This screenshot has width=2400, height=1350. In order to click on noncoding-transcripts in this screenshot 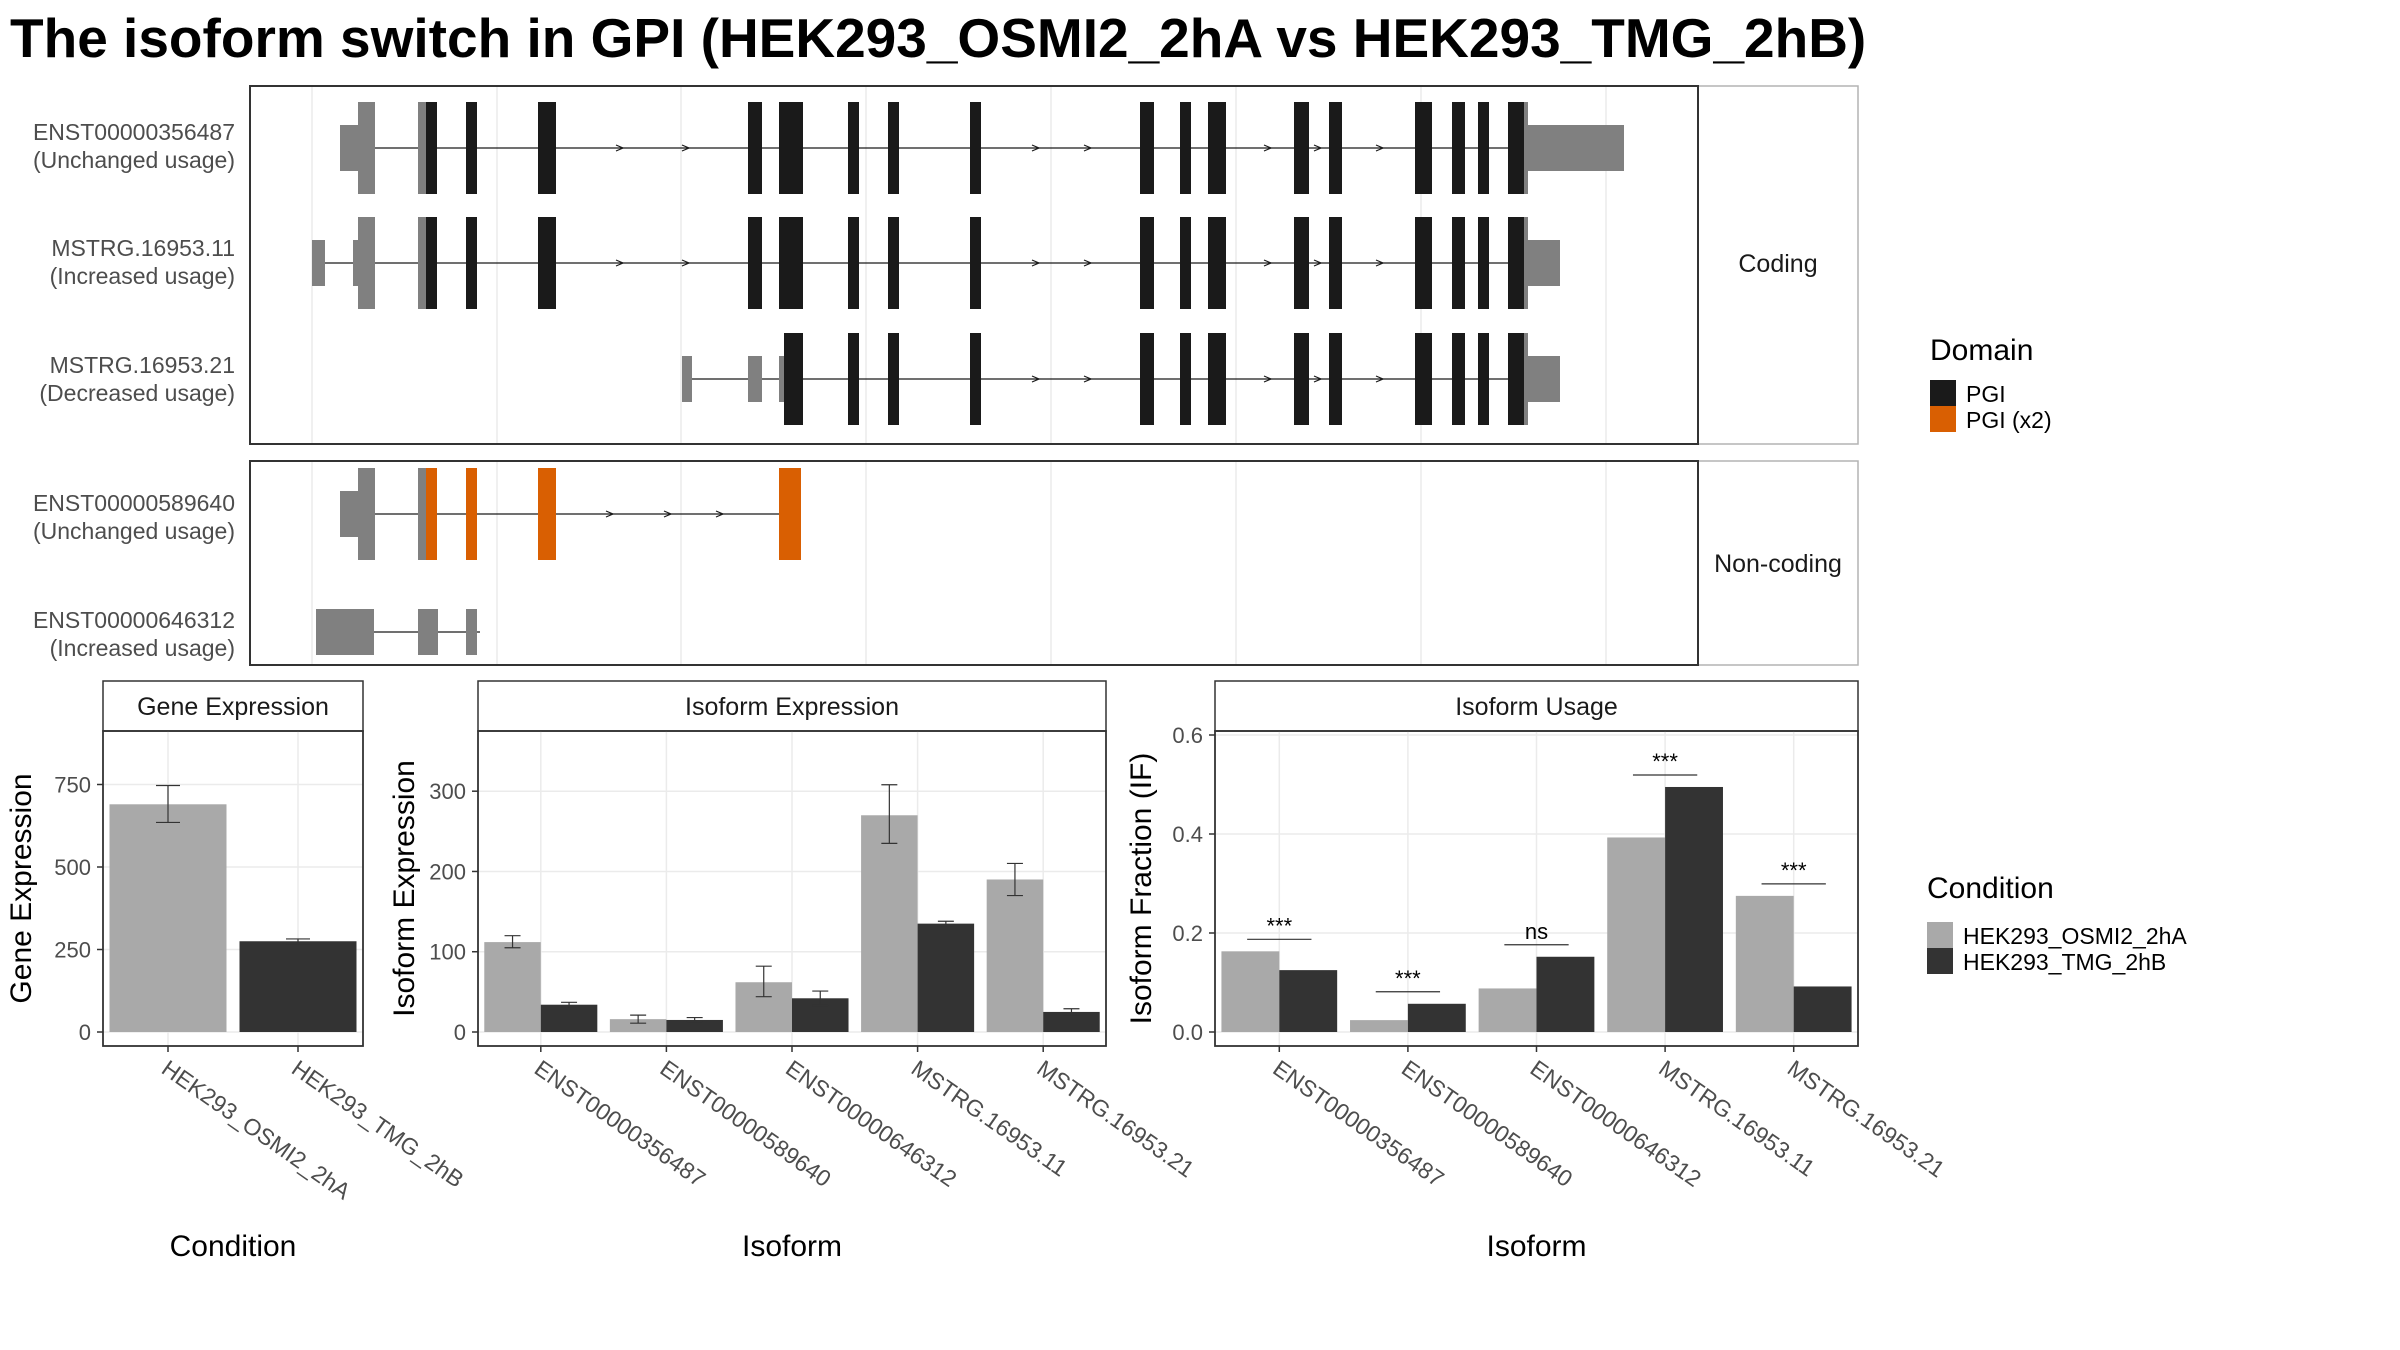, I will do `click(558, 561)`.